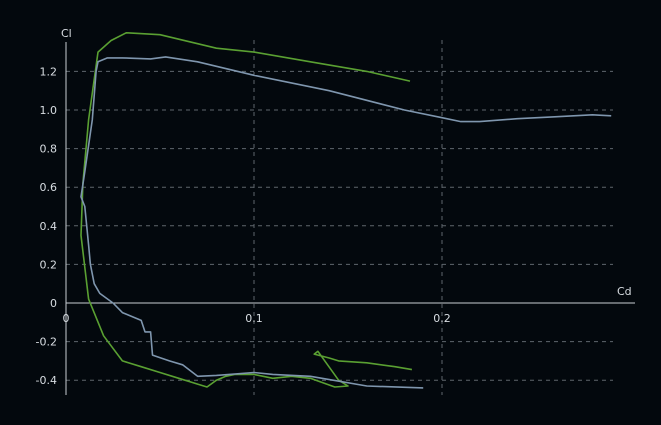 The height and width of the screenshot is (425, 661). What do you see at coordinates (49, 226) in the screenshot?
I see `y-tick-label: 0.4` at bounding box center [49, 226].